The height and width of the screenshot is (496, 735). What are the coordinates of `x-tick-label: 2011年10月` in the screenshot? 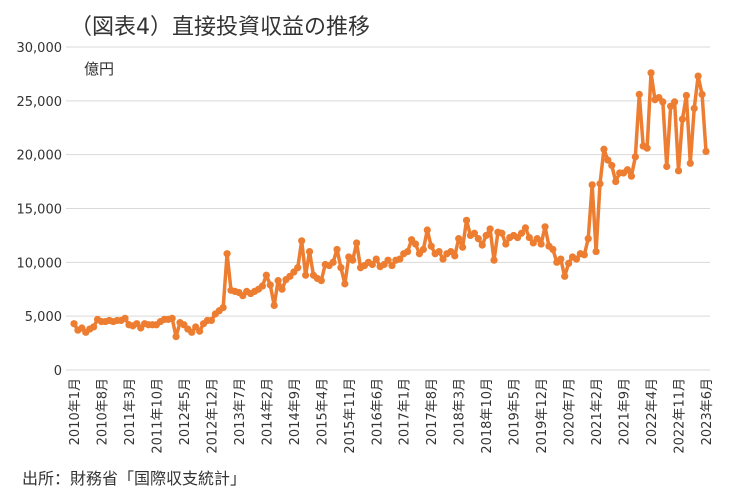 It's located at (157, 416).